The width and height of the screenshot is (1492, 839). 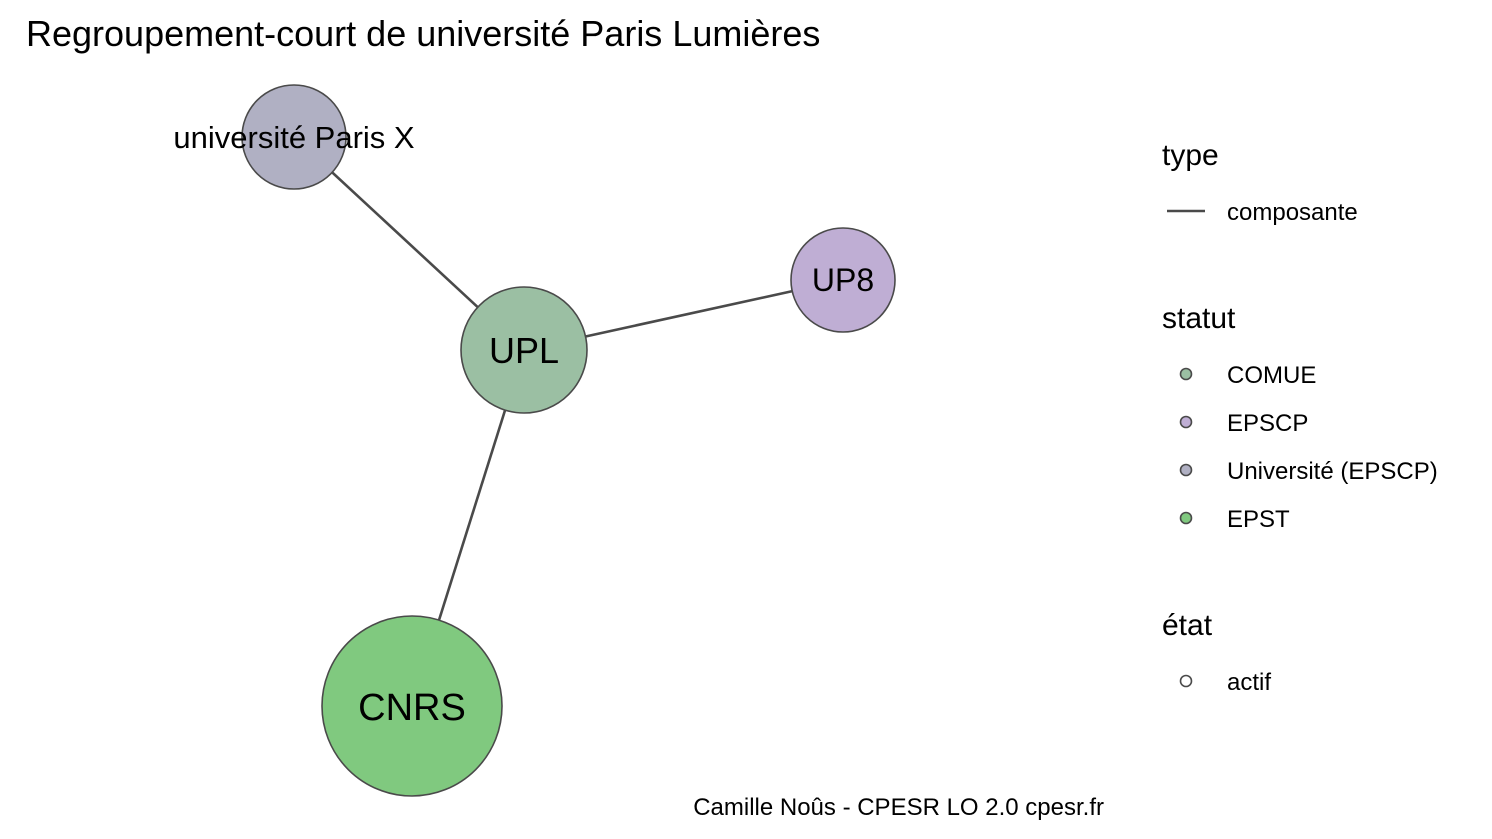 I want to click on legend-swatch-epst, so click(x=1186, y=518).